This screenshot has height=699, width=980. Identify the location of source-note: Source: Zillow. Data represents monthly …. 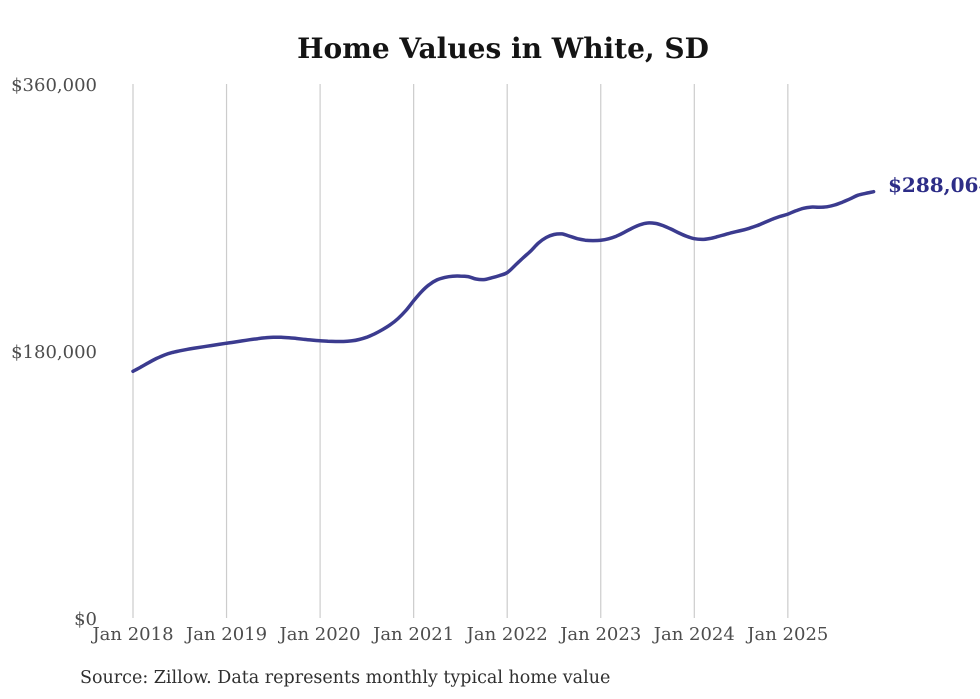
(345, 678).